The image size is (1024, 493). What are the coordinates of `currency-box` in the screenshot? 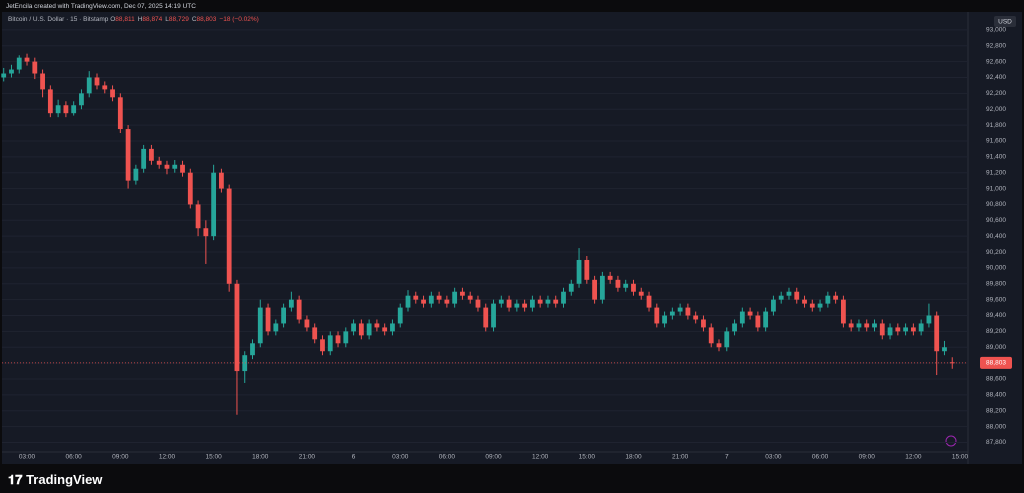 It's located at (1005, 21).